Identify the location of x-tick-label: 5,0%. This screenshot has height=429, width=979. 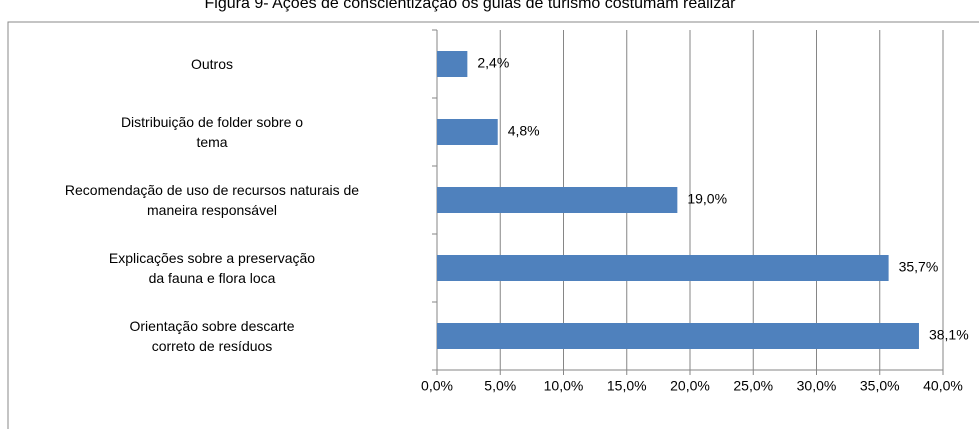
(500, 386).